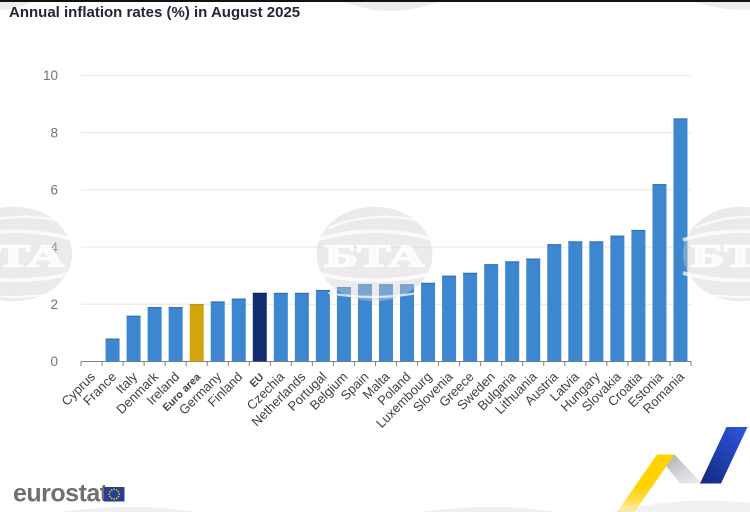 This screenshot has height=512, width=750. What do you see at coordinates (54, 361) in the screenshot?
I see `svg-text: 0` at bounding box center [54, 361].